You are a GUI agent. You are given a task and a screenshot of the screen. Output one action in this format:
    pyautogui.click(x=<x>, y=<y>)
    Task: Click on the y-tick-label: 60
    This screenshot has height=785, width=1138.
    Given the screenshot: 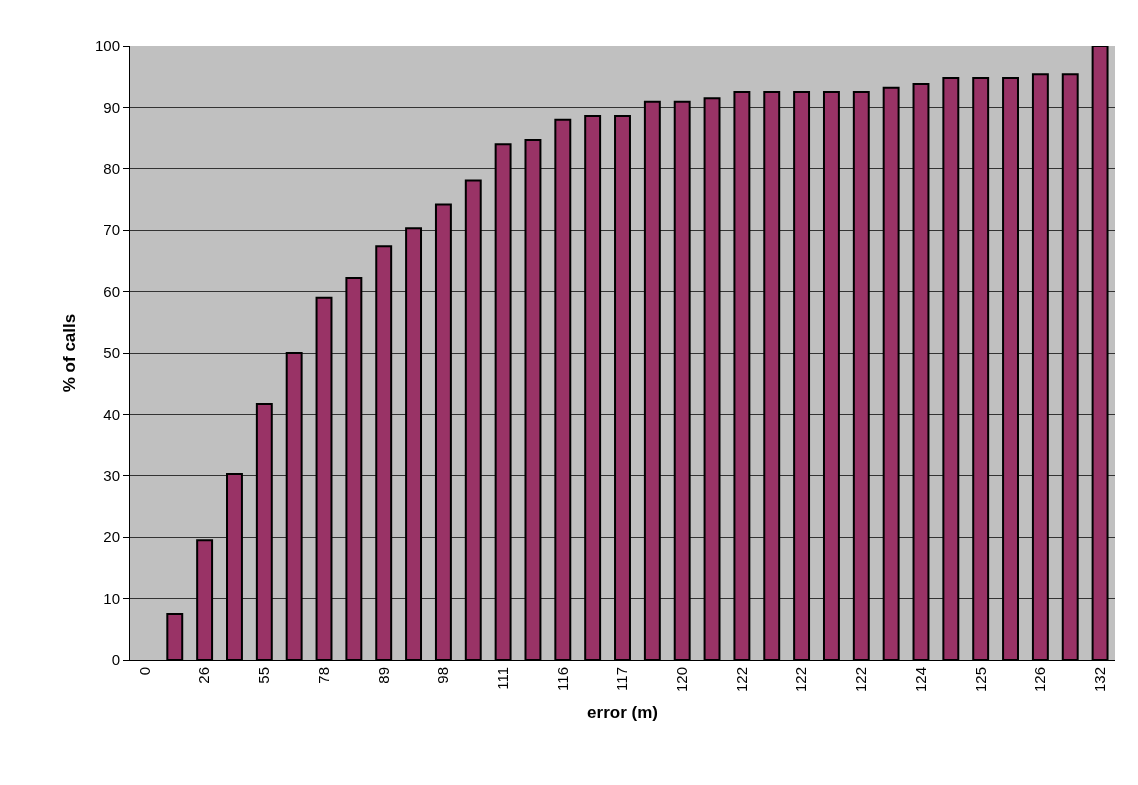 What is the action you would take?
    pyautogui.click(x=111, y=291)
    